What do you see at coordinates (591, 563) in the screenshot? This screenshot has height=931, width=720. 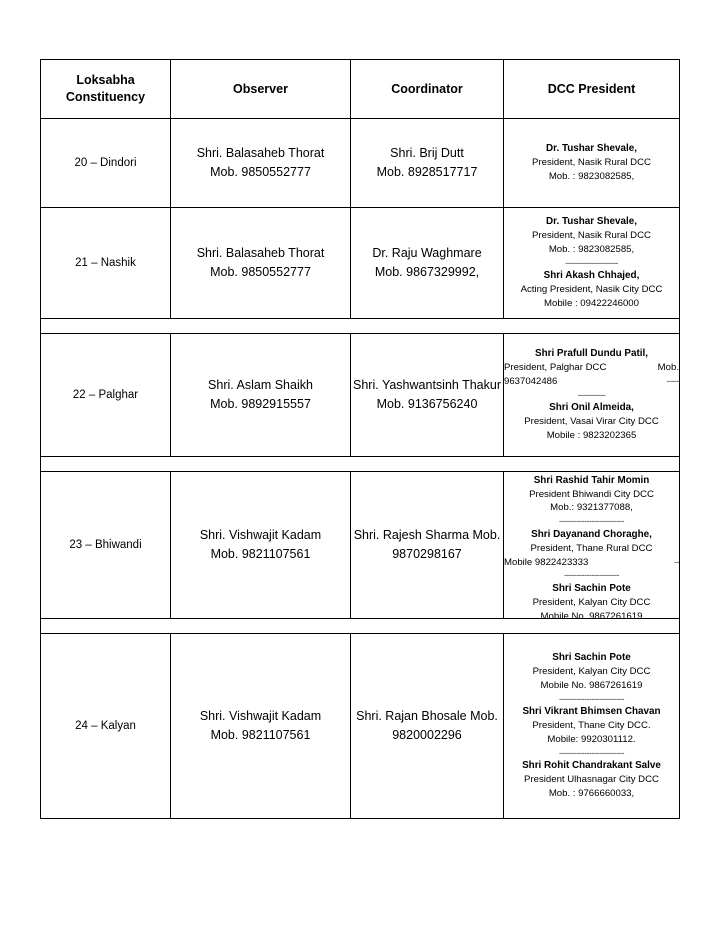 I see `dcc-mobile-line: Mobile 9822423333 --` at bounding box center [591, 563].